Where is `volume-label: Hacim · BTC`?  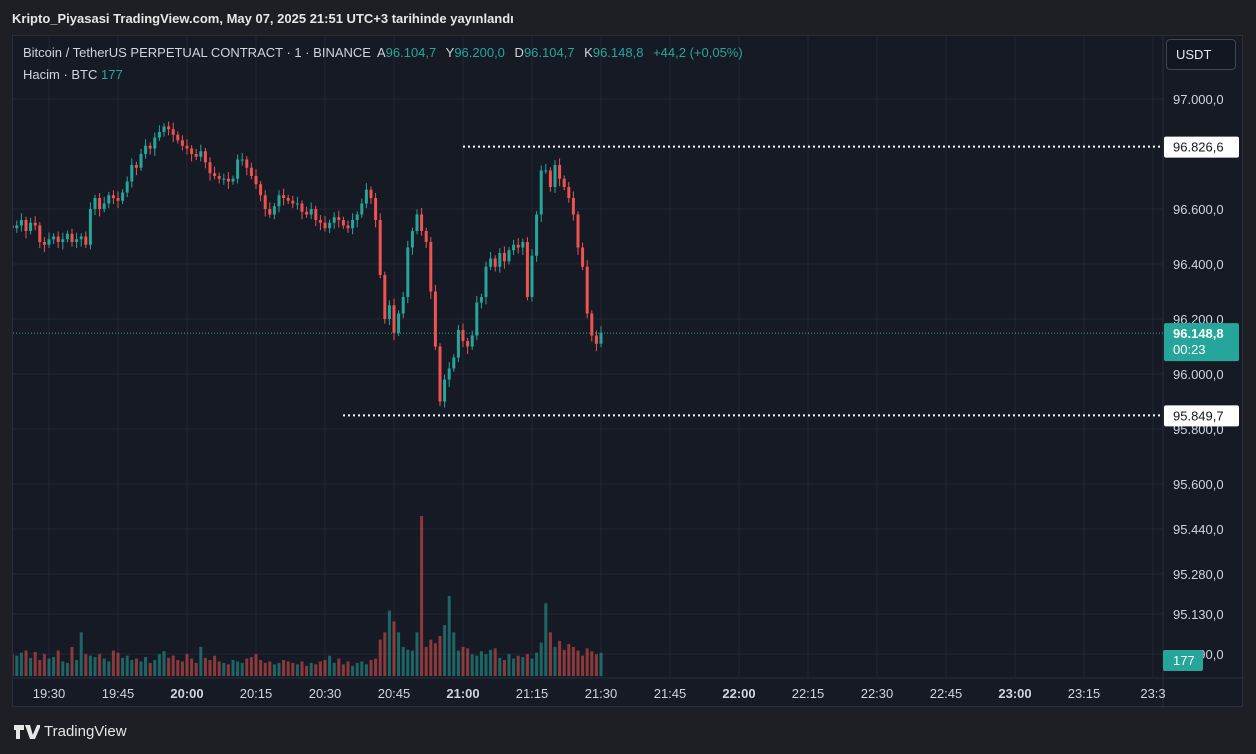
volume-label: Hacim · BTC is located at coordinates (60, 74).